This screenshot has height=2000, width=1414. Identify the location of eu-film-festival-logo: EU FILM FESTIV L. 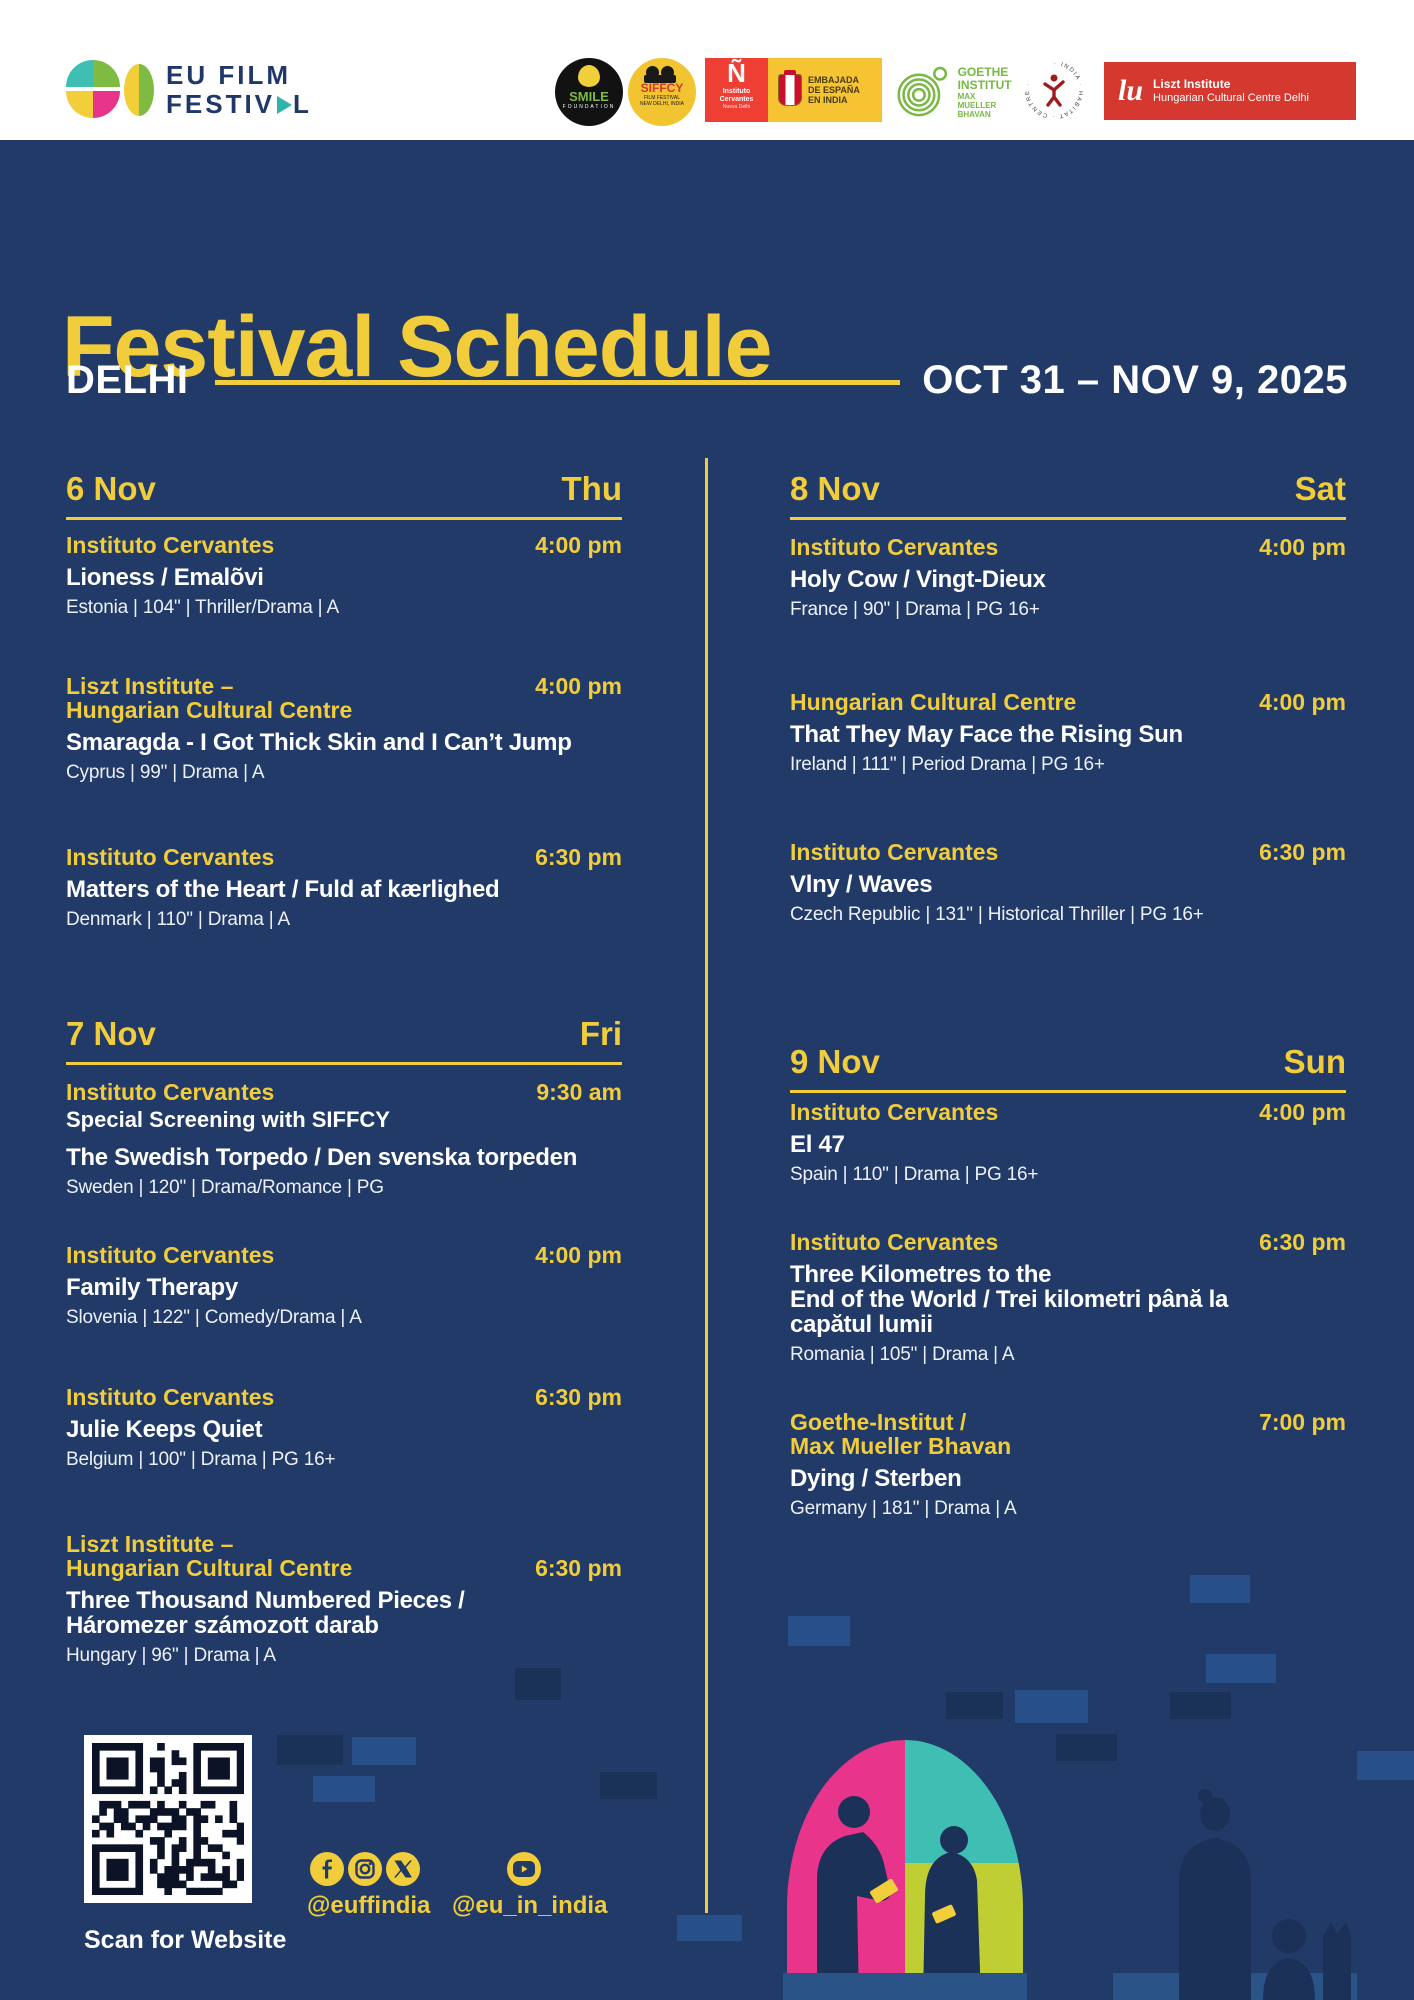
(189, 90).